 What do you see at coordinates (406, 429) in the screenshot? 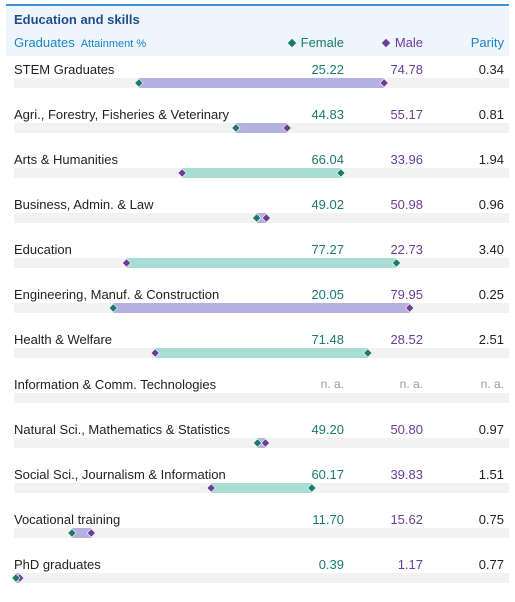
I see `male-value: 50.80` at bounding box center [406, 429].